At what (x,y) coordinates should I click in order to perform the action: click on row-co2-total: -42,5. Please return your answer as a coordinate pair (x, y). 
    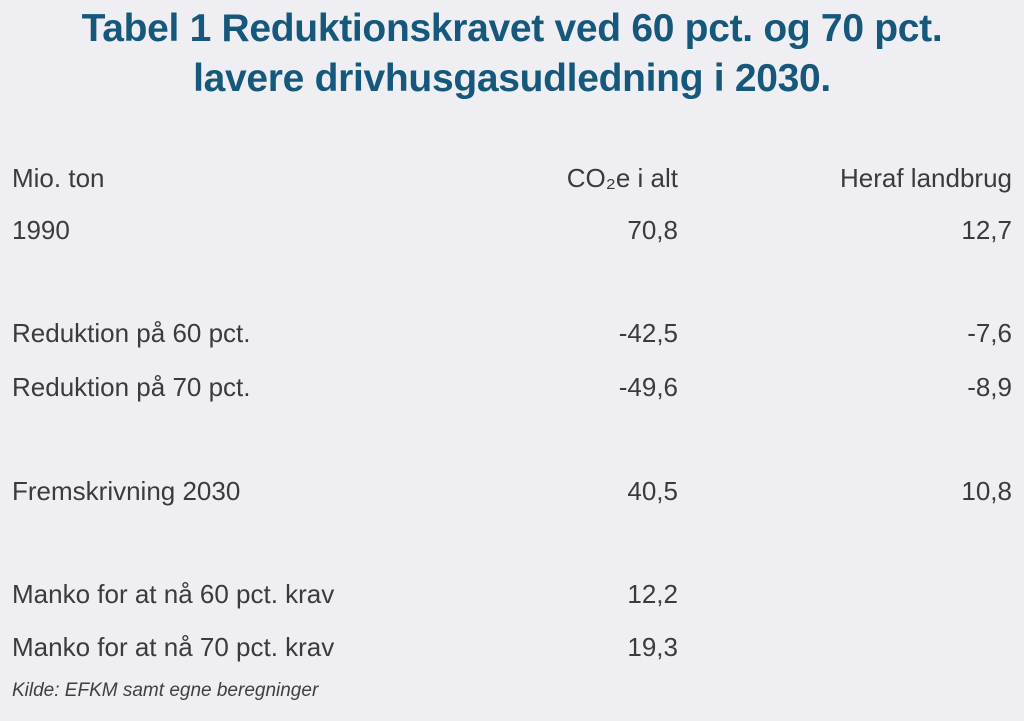
    Looking at the image, I should click on (648, 333).